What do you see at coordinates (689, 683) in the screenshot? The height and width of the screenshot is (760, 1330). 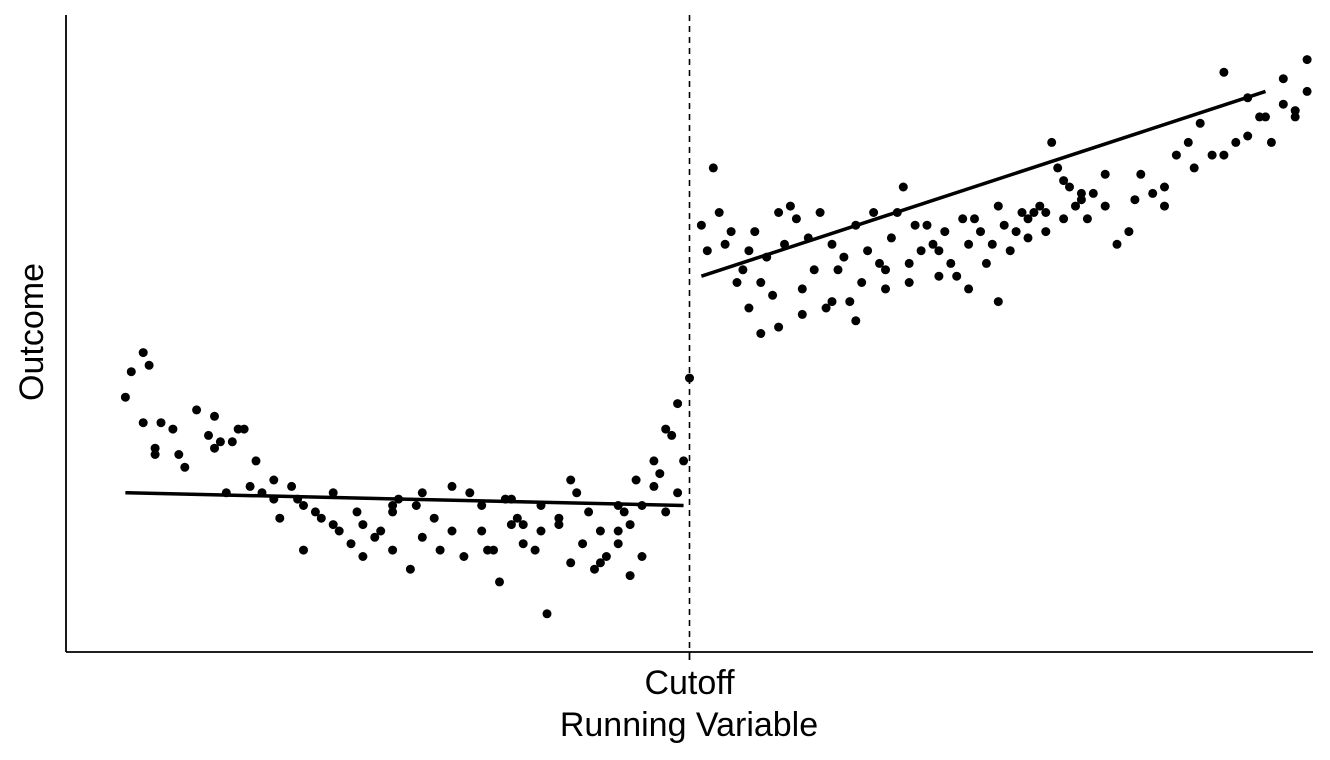 I see `x-tick-label: Cutoff` at bounding box center [689, 683].